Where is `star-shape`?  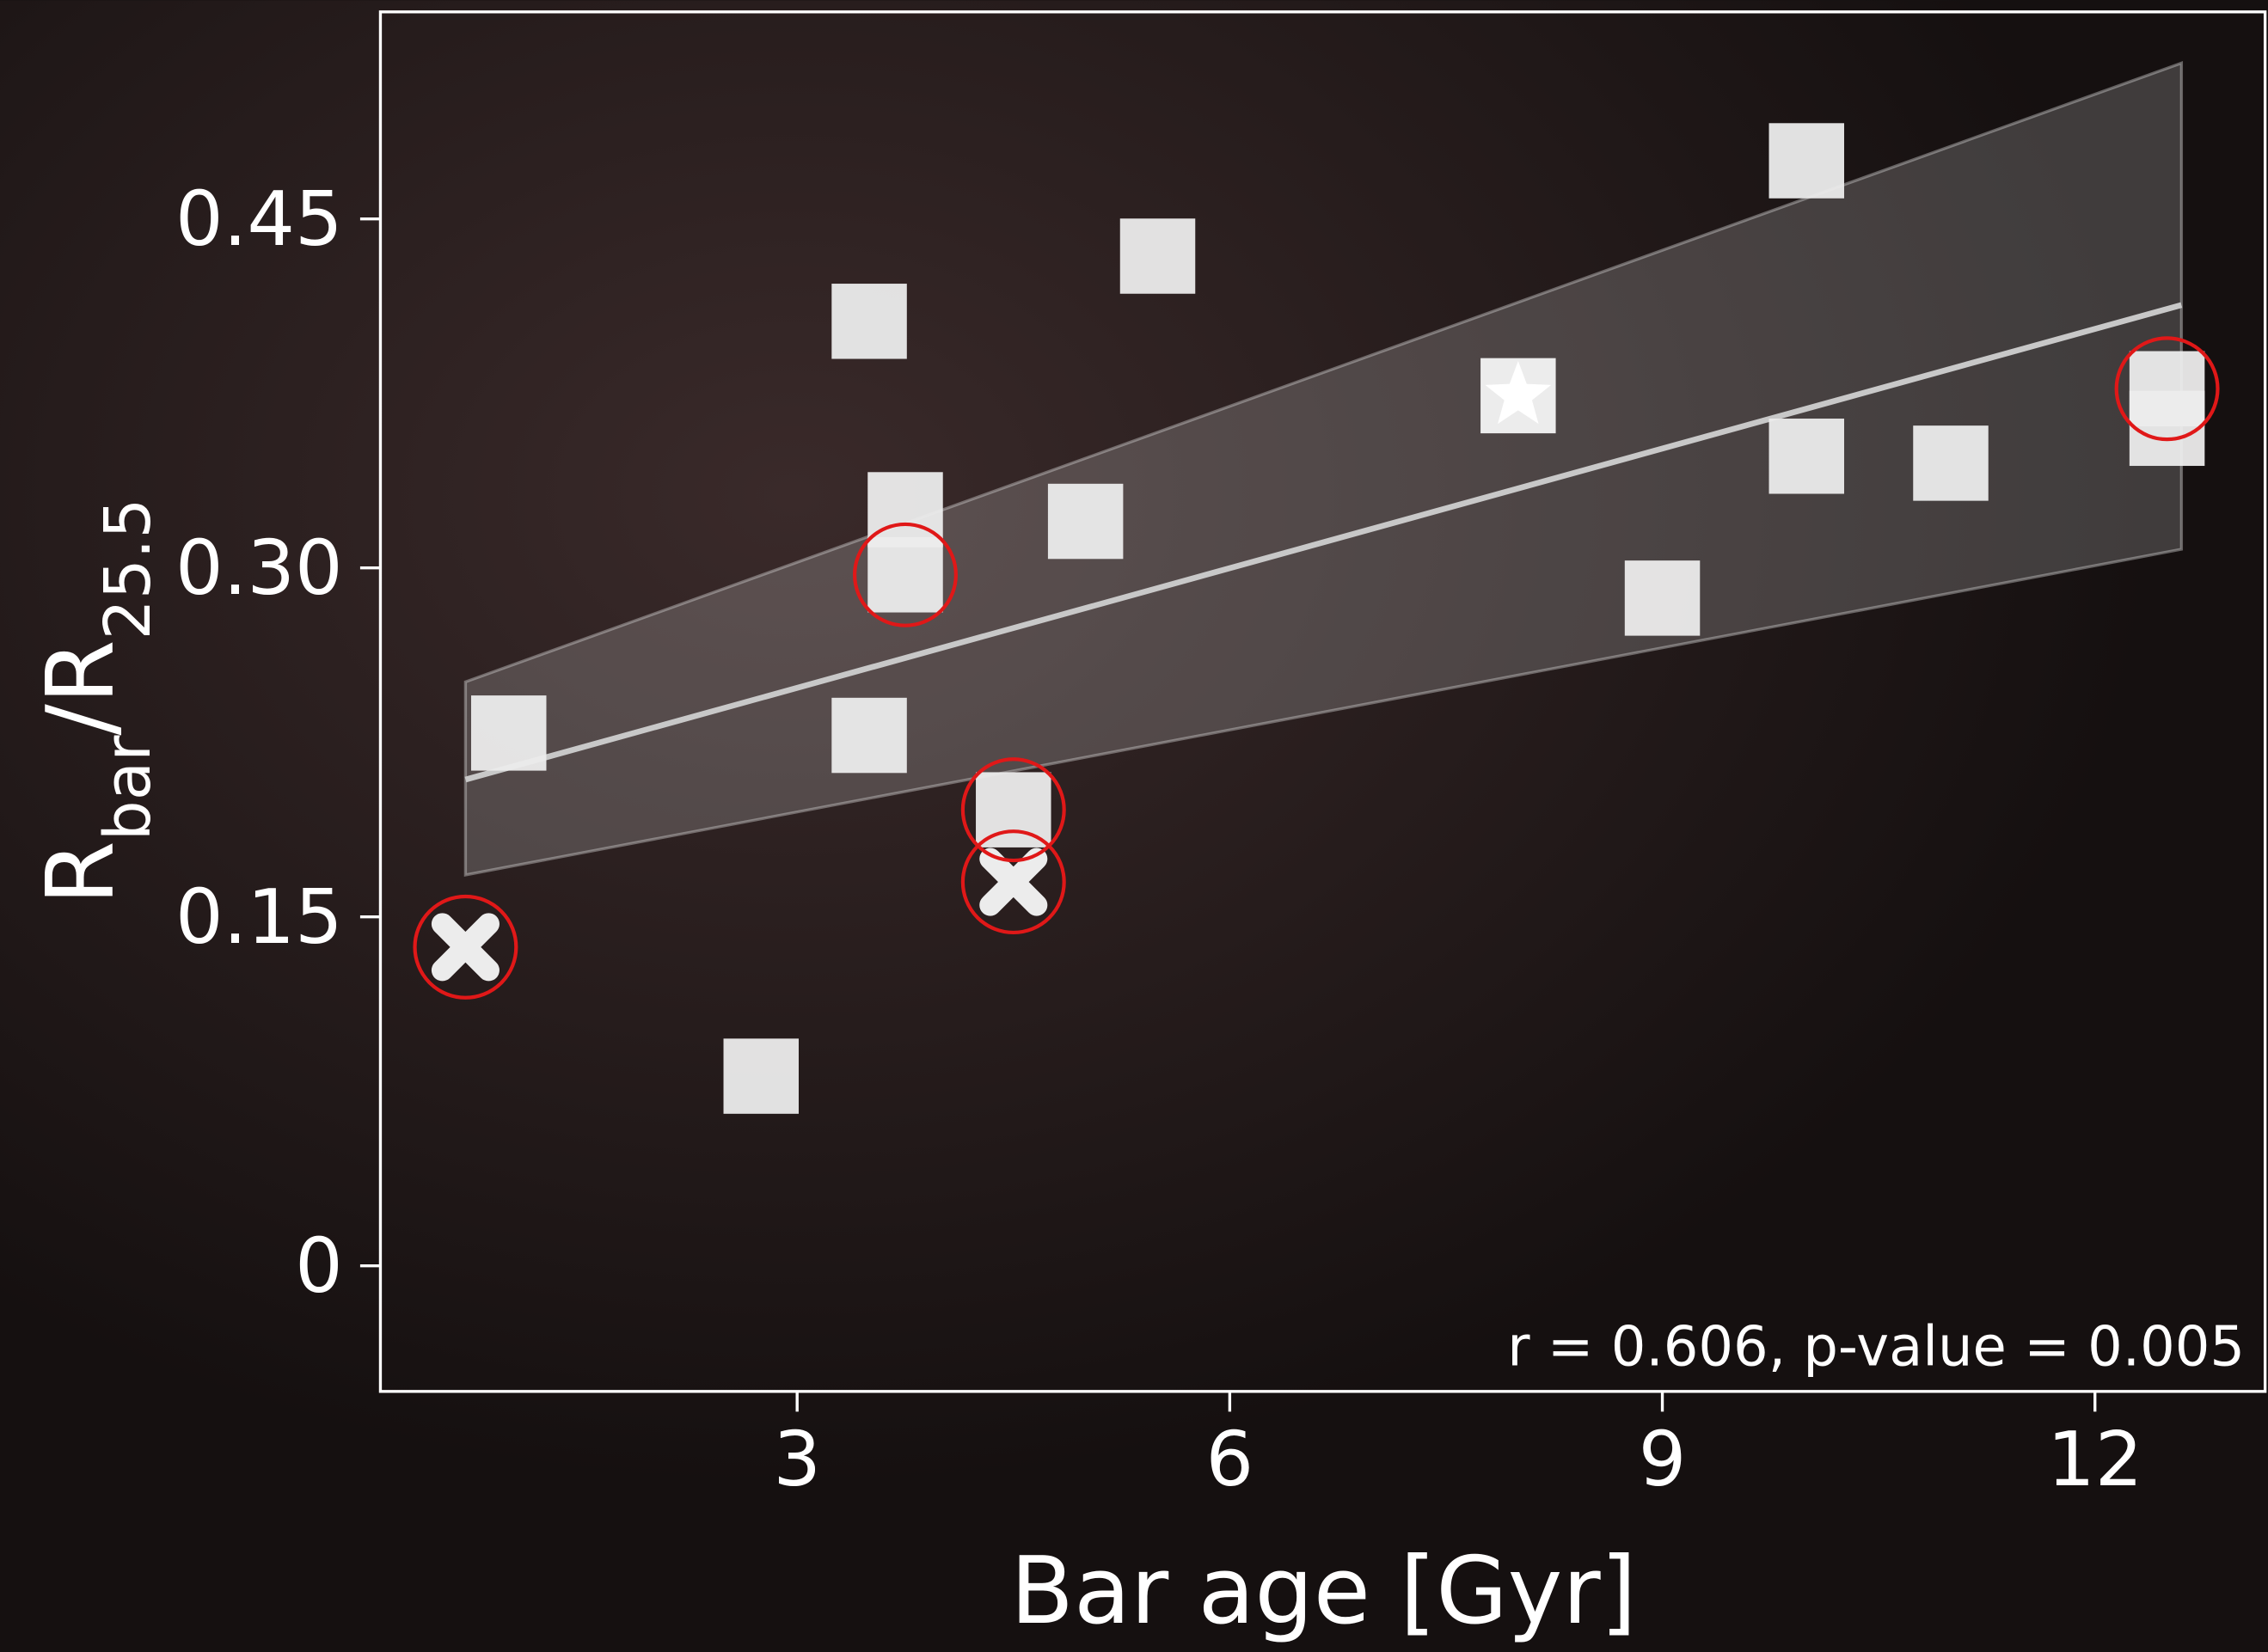 star-shape is located at coordinates (1518, 393).